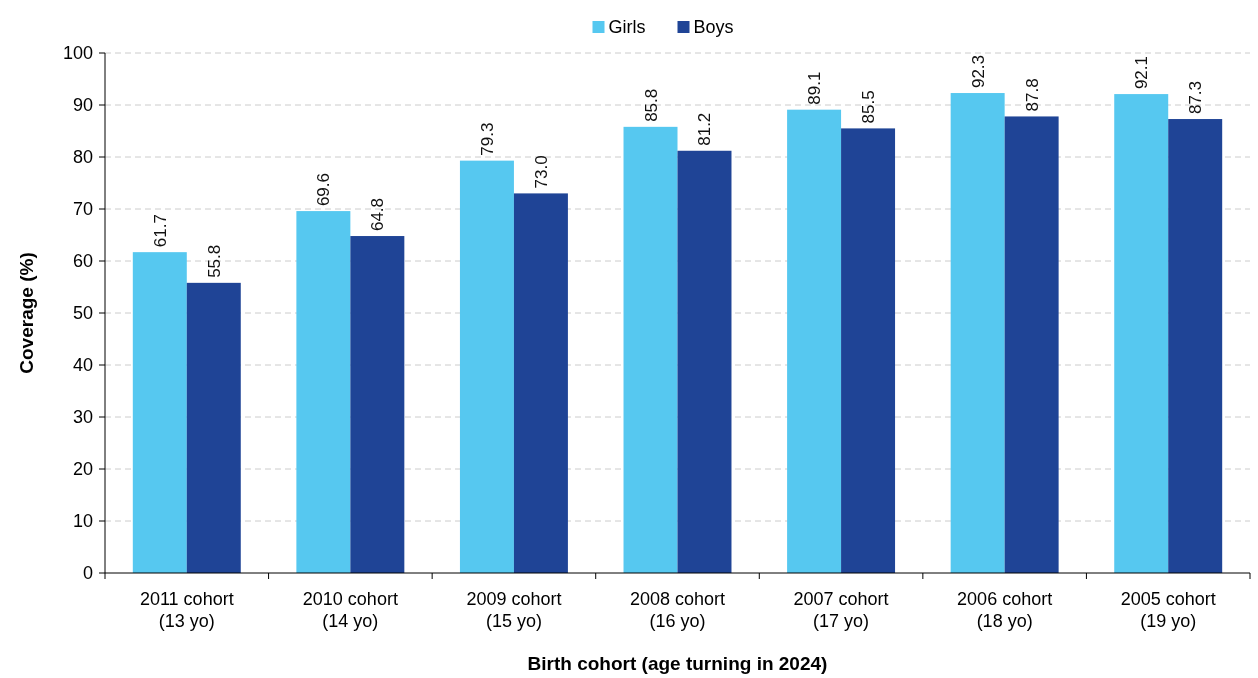 The width and height of the screenshot is (1258, 678). Describe the element at coordinates (713, 27) in the screenshot. I see `legend-label: Boys` at that location.